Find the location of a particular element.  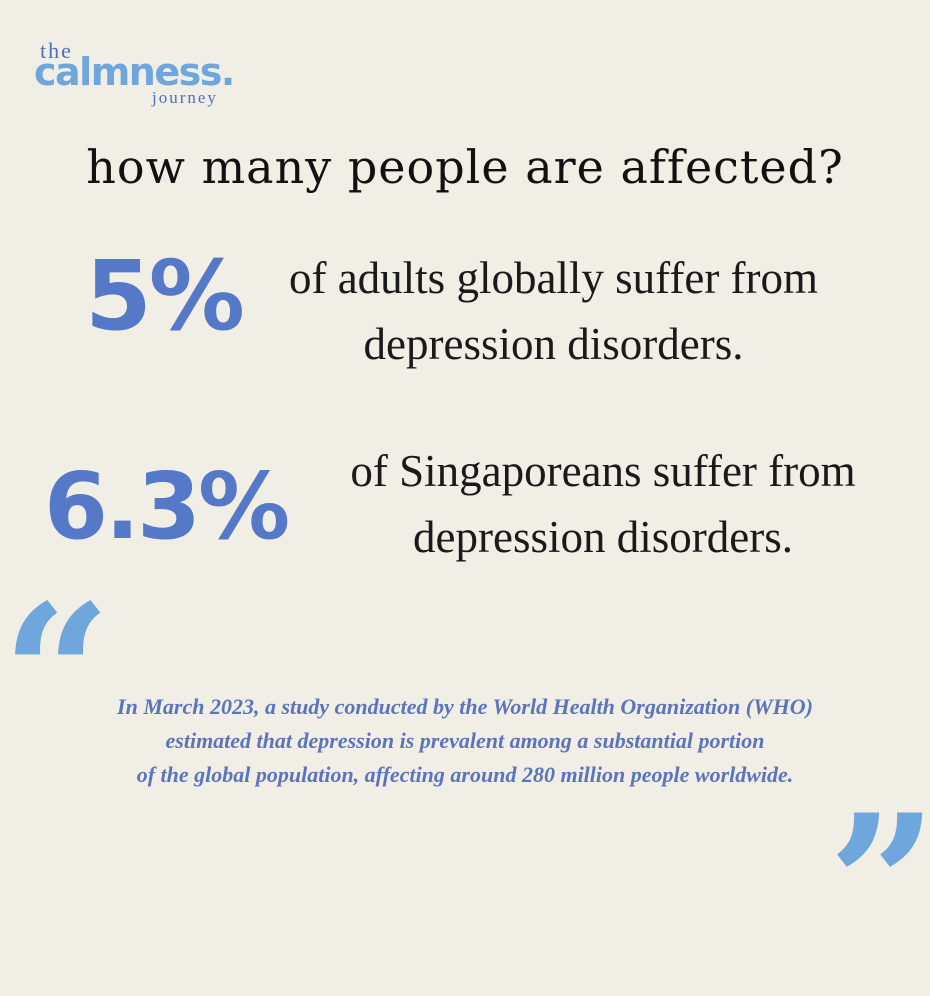

stat-singapore-line-2: depression disorders. is located at coordinates (603, 537).